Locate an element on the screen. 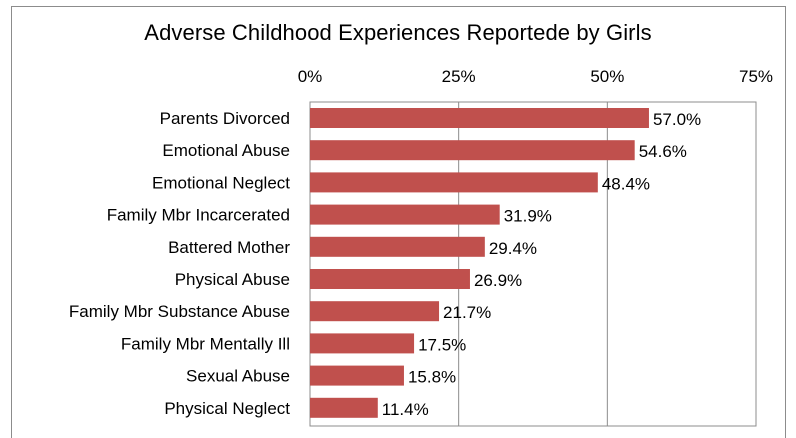 The width and height of the screenshot is (796, 438). x-tick-label: 0% is located at coordinates (310, 76).